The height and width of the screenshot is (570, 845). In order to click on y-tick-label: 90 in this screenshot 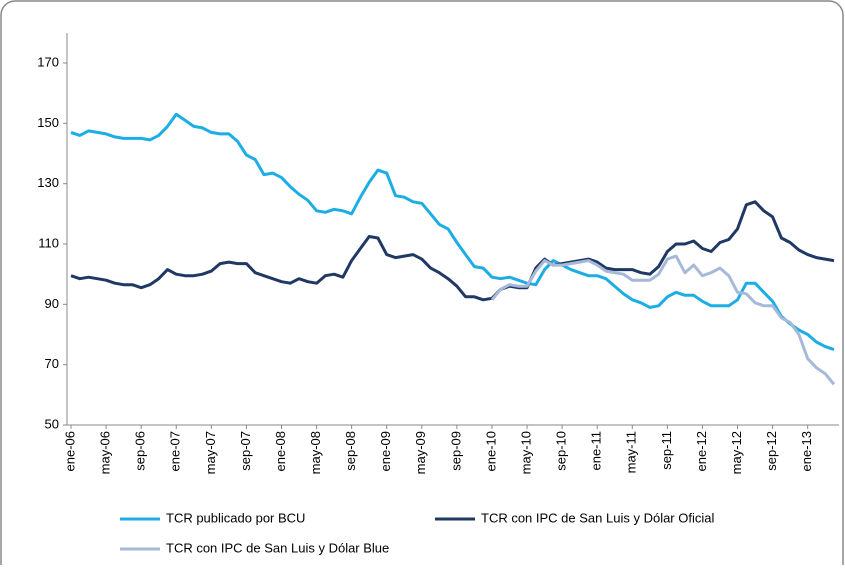, I will do `click(52, 303)`.